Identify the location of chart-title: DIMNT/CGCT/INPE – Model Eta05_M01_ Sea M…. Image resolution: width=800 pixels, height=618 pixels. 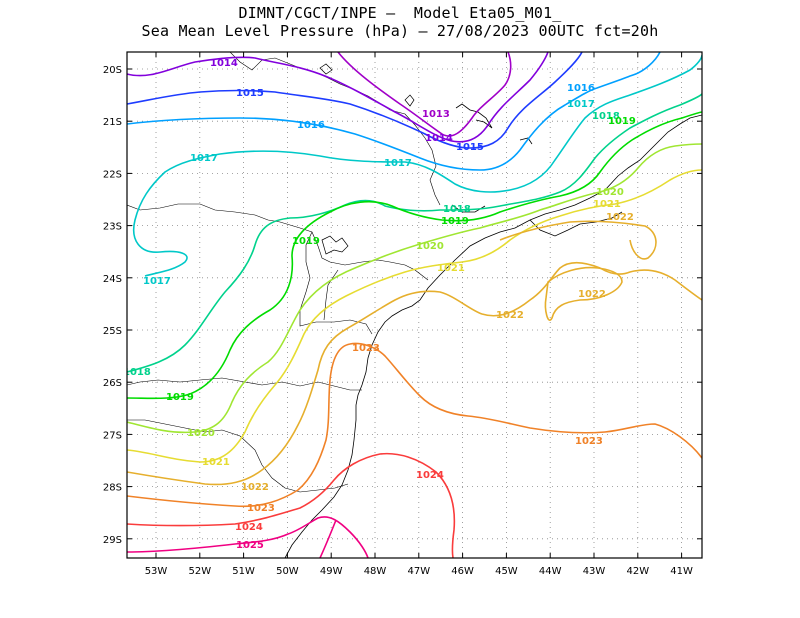
(400, 22).